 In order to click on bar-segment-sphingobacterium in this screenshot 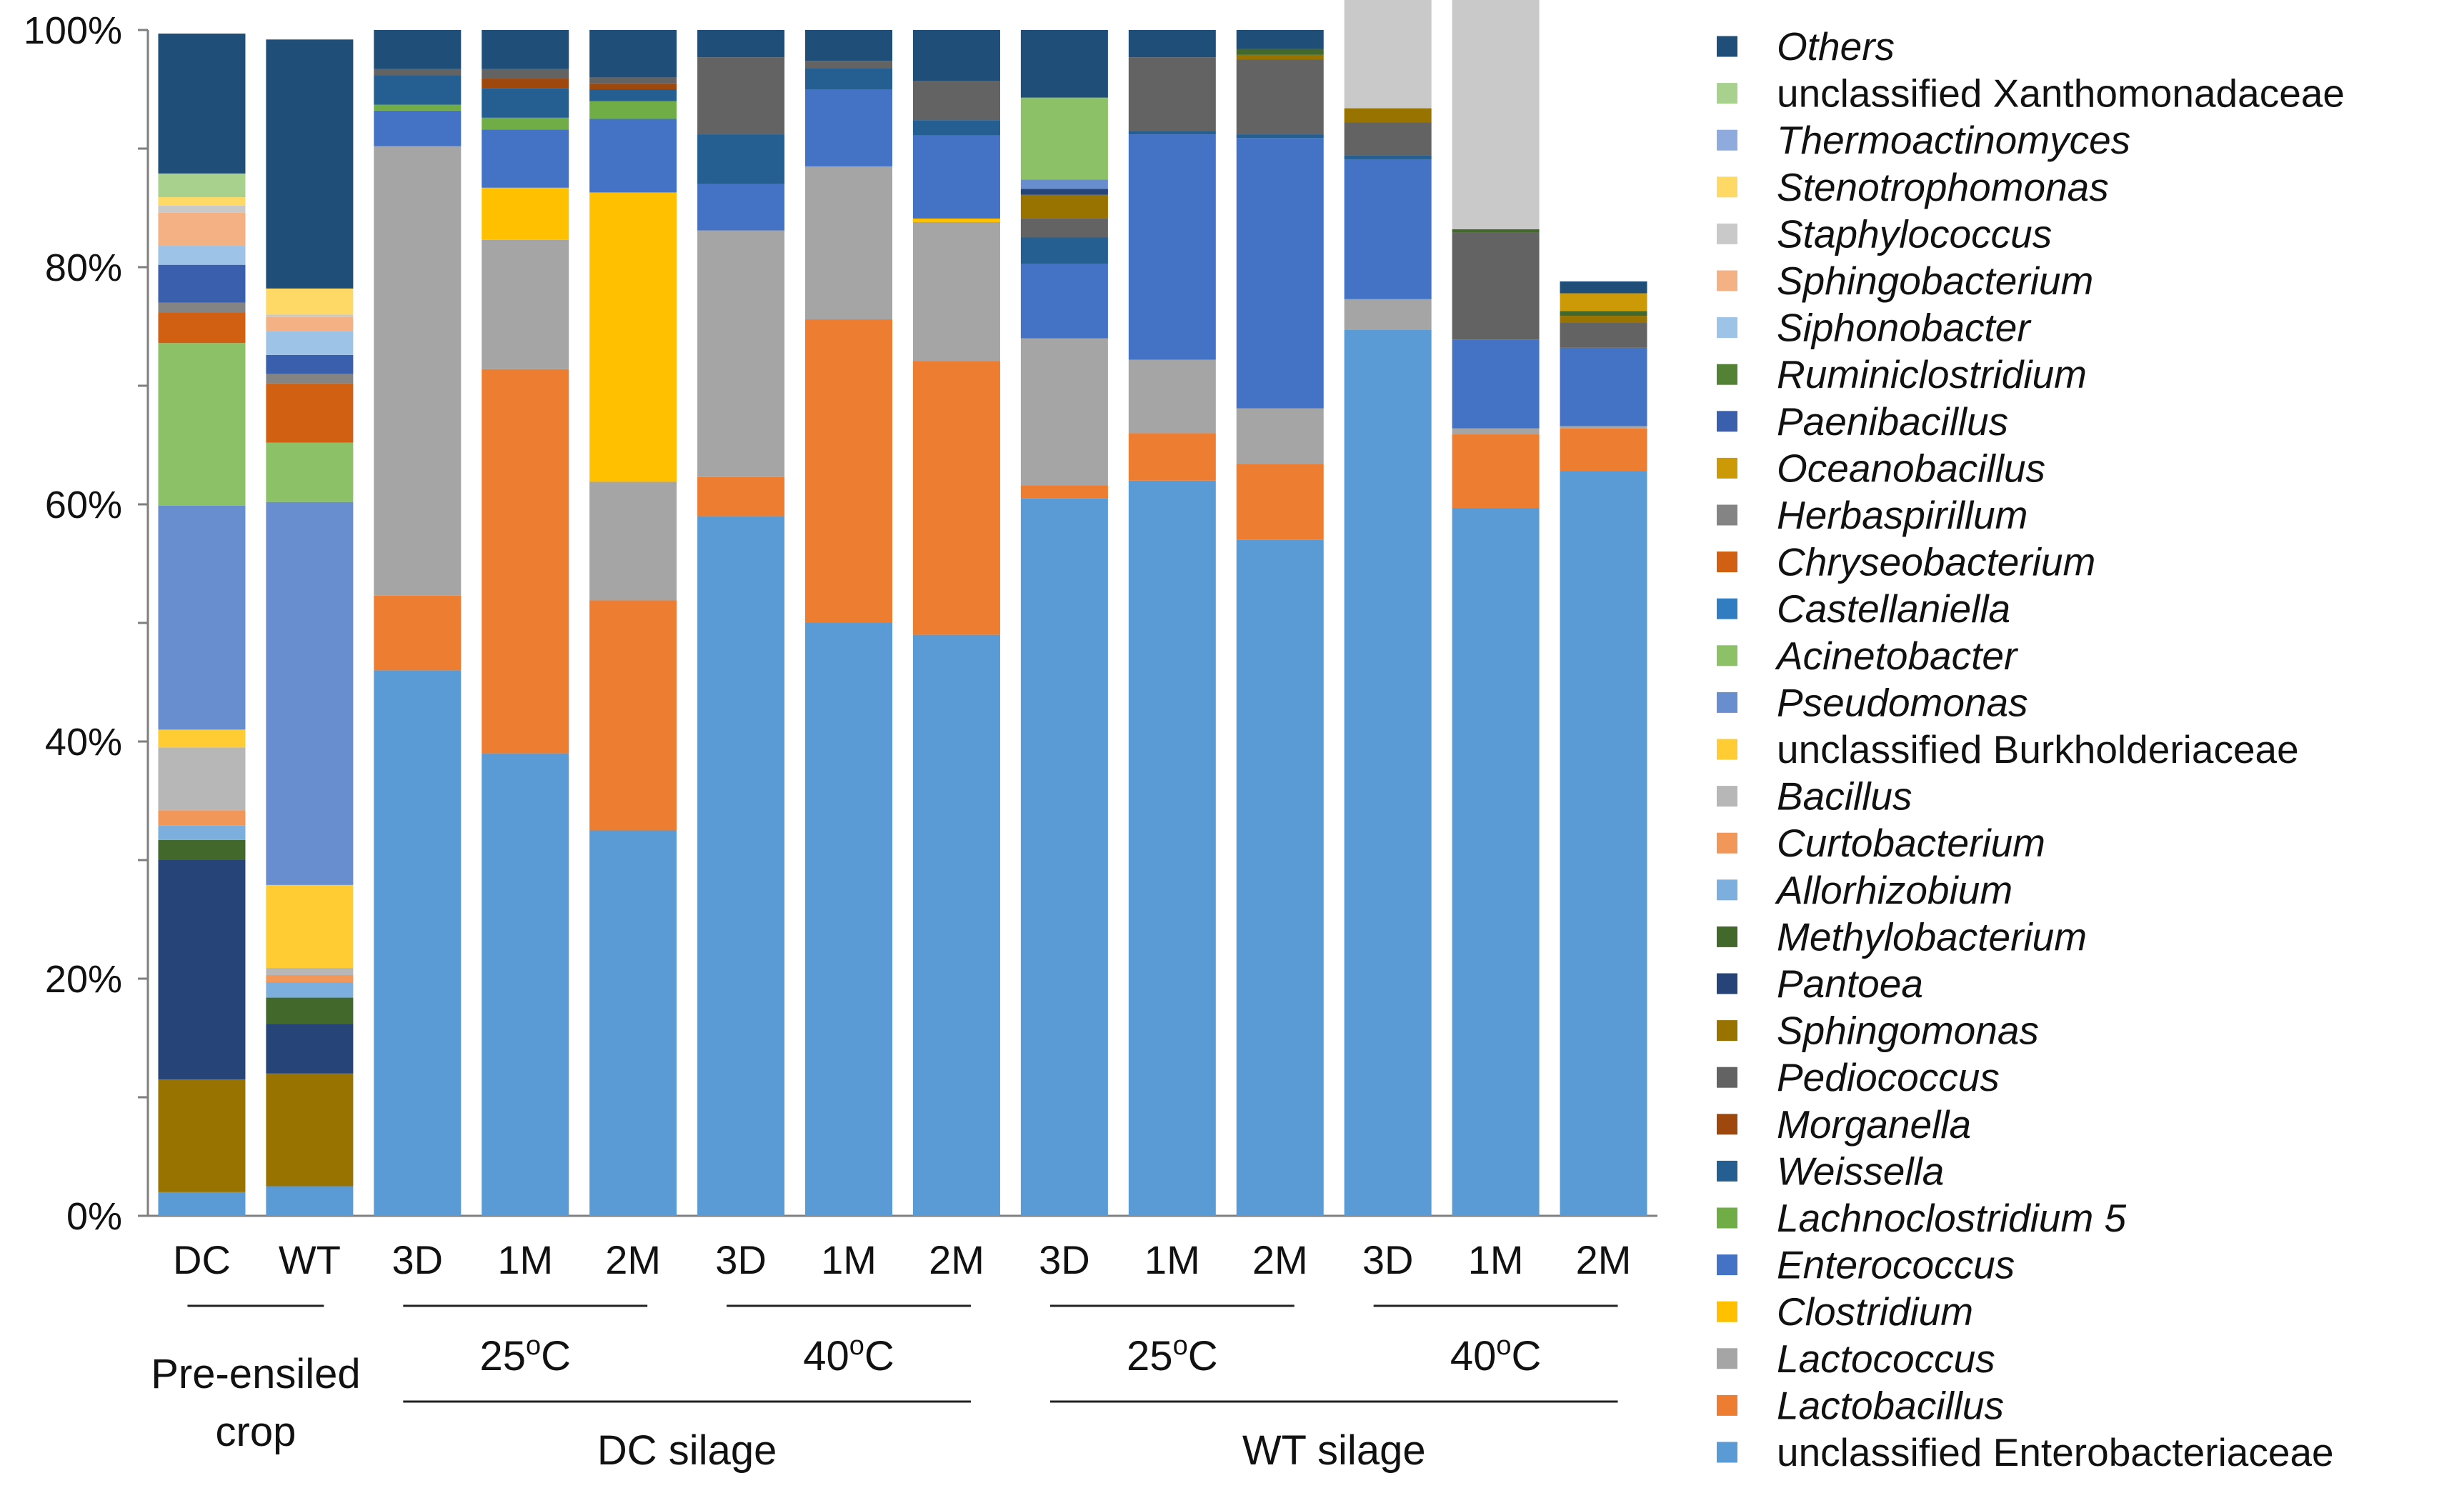, I will do `click(202, 229)`.